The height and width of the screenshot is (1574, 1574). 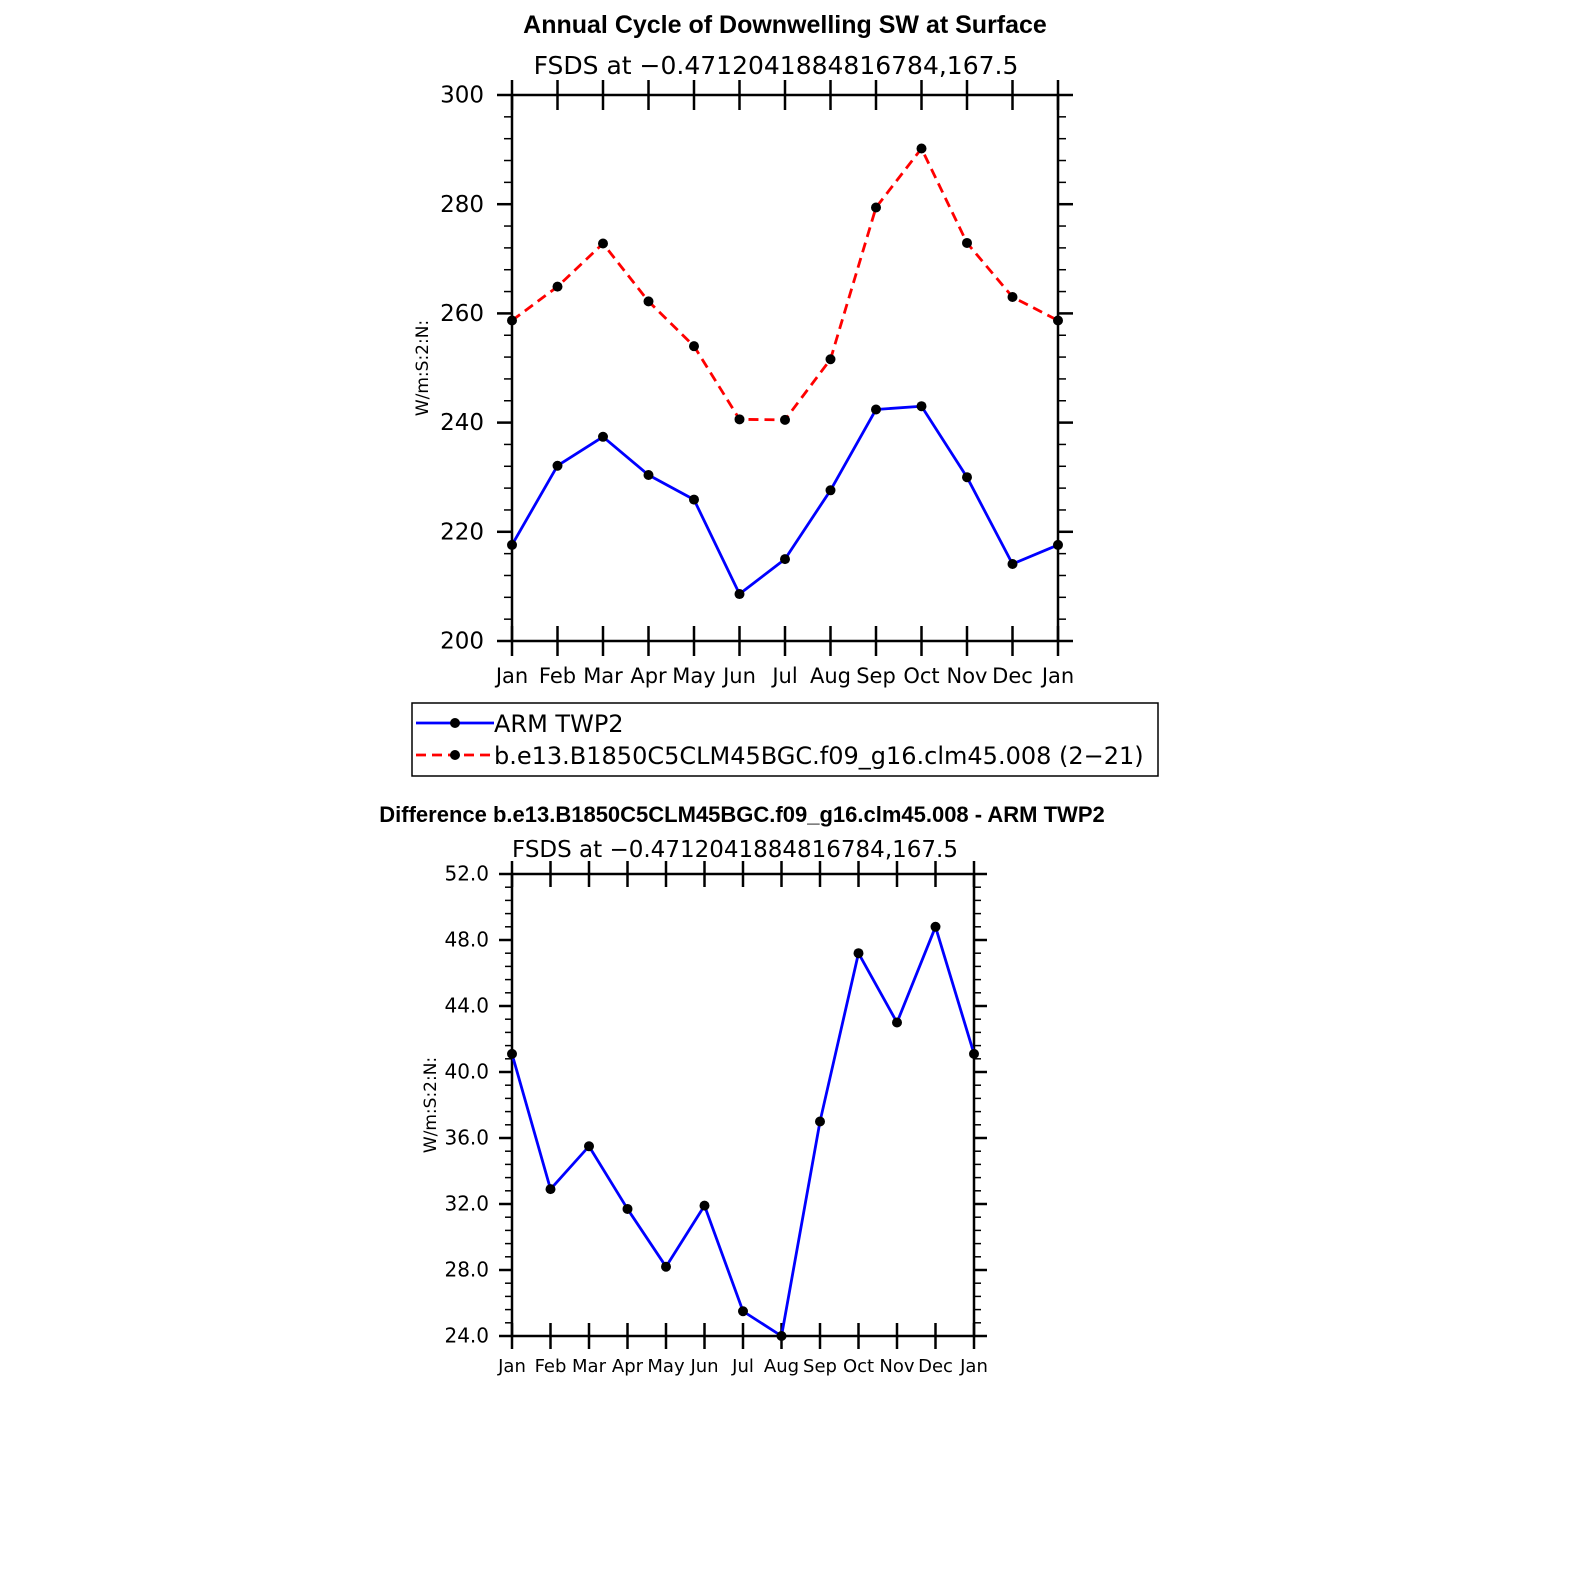 I want to click on y-tick-label: 300, so click(x=462, y=96).